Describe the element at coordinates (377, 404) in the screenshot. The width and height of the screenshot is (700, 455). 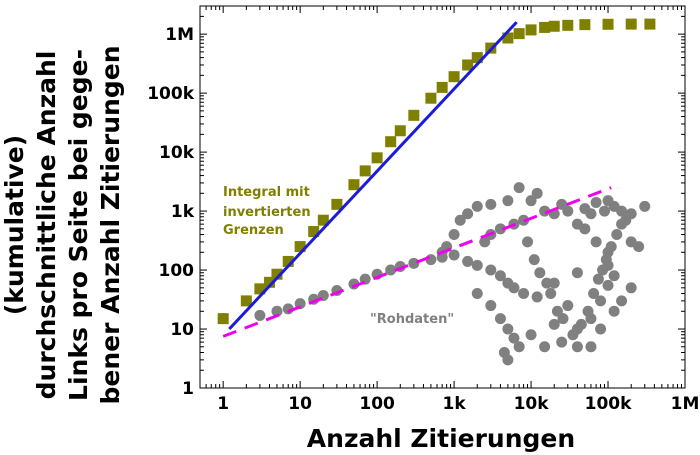
I see `x-tick-label: 100` at that location.